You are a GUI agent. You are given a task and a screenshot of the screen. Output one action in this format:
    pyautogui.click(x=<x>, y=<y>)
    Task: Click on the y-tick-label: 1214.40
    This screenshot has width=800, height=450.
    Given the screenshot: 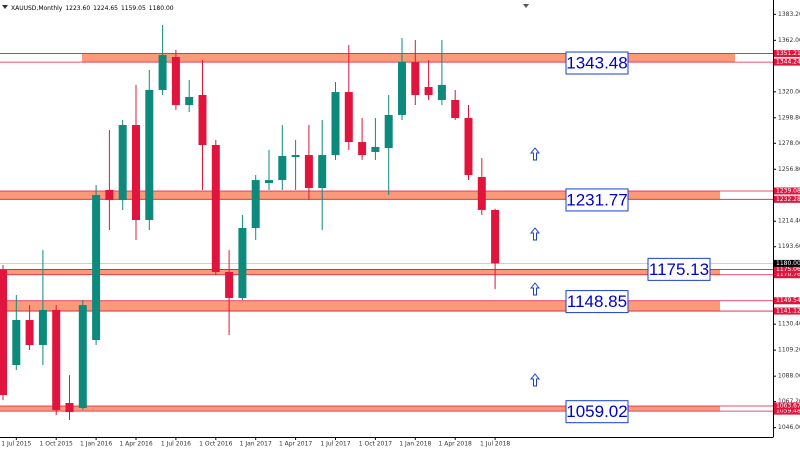 What is the action you would take?
    pyautogui.click(x=789, y=221)
    